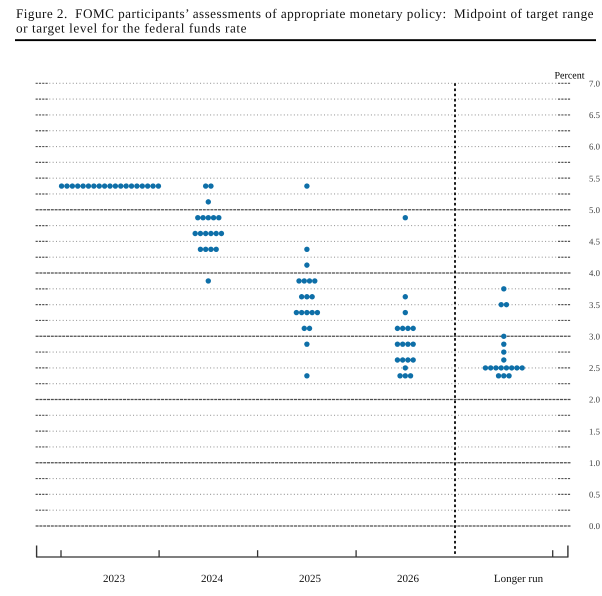 This screenshot has height=596, width=602. I want to click on svg-text: 2.5, so click(595, 368).